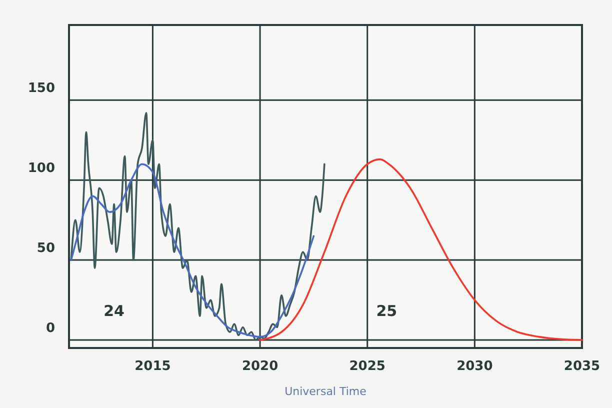 Image resolution: width=612 pixels, height=408 pixels. What do you see at coordinates (367, 366) in the screenshot?
I see `x-tick-label: 2025` at bounding box center [367, 366].